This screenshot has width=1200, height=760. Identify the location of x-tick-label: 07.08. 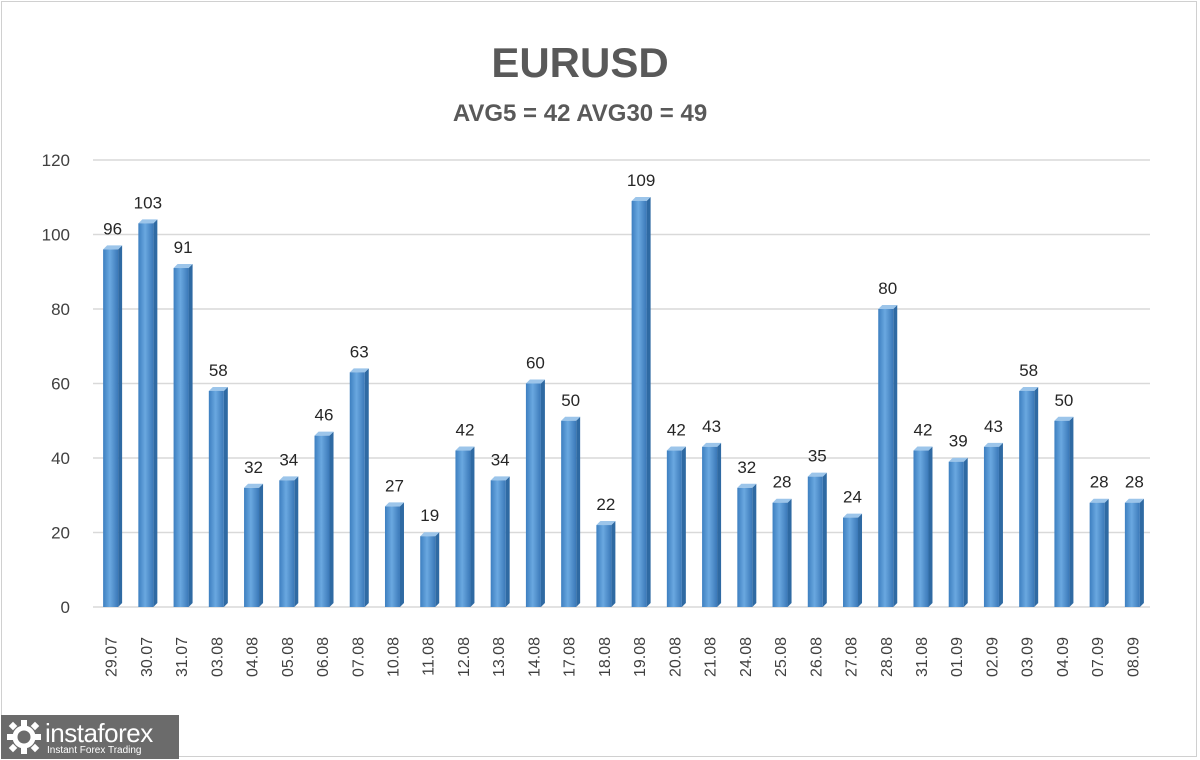
(358, 657).